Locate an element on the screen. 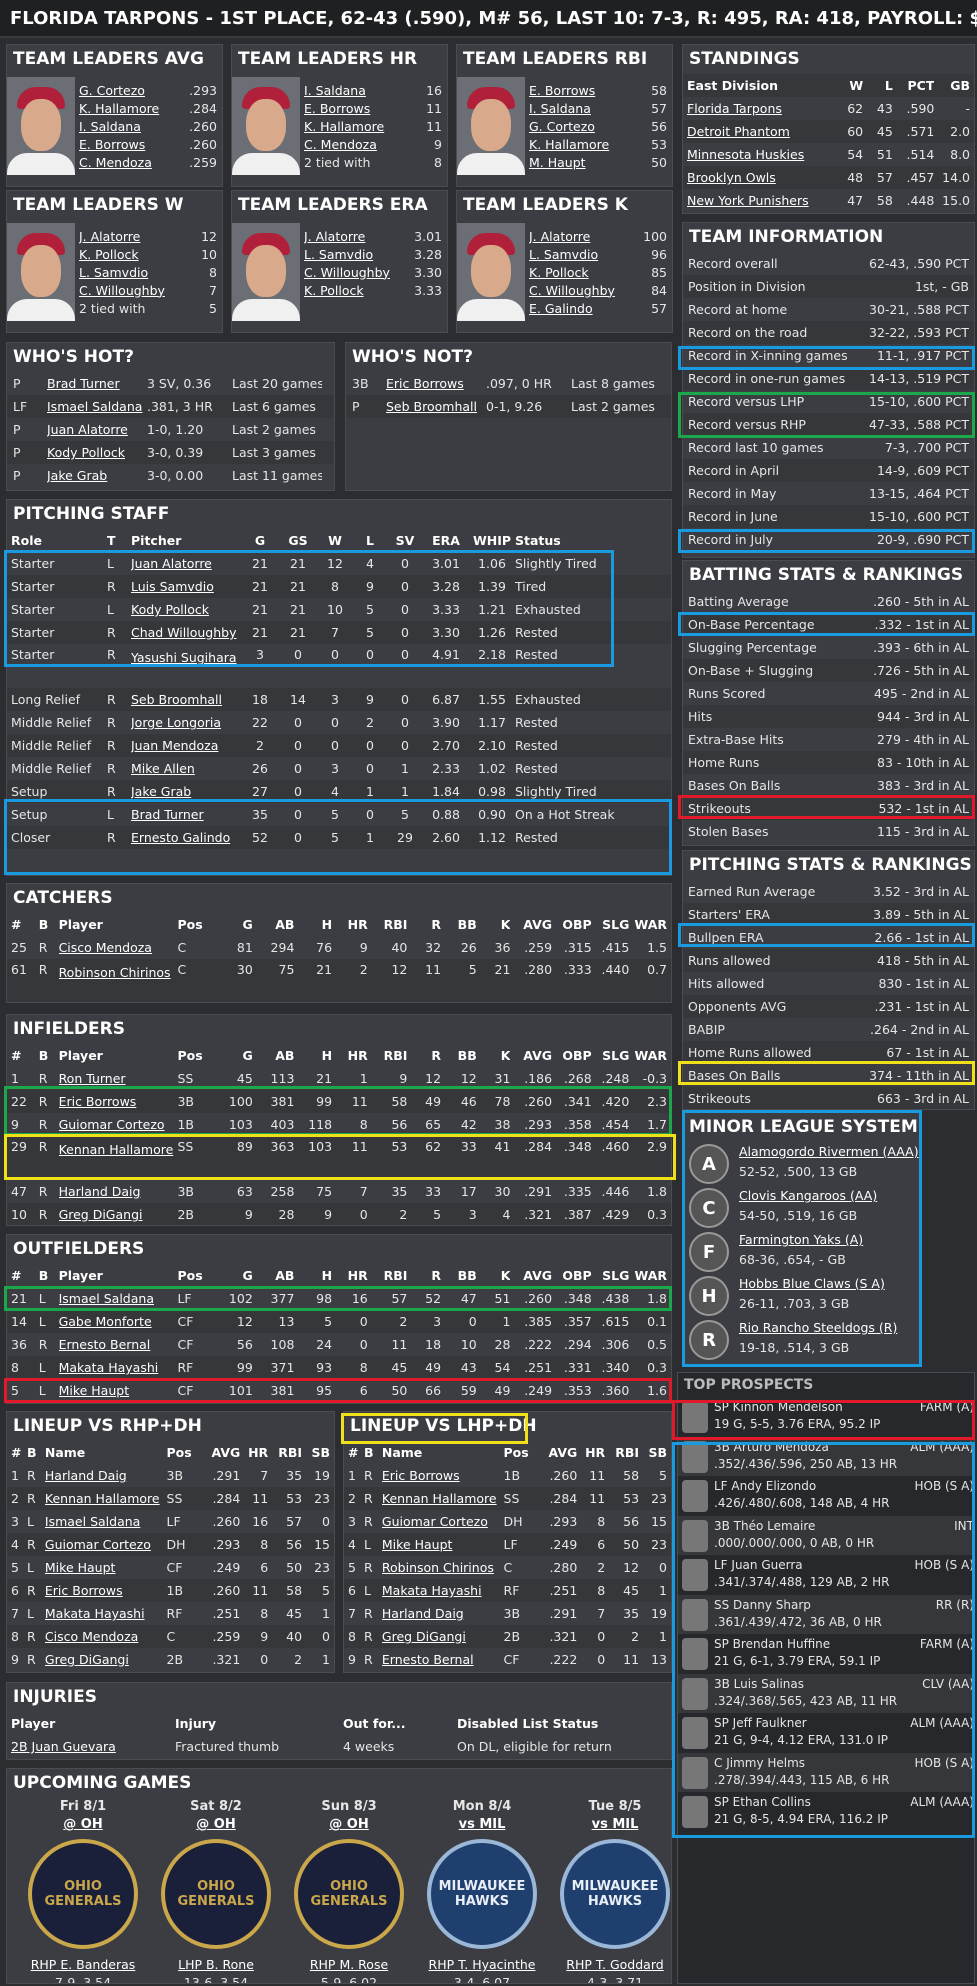 The image size is (977, 1986). game-pitcher-link: RHP T. Goddard is located at coordinates (615, 1964).